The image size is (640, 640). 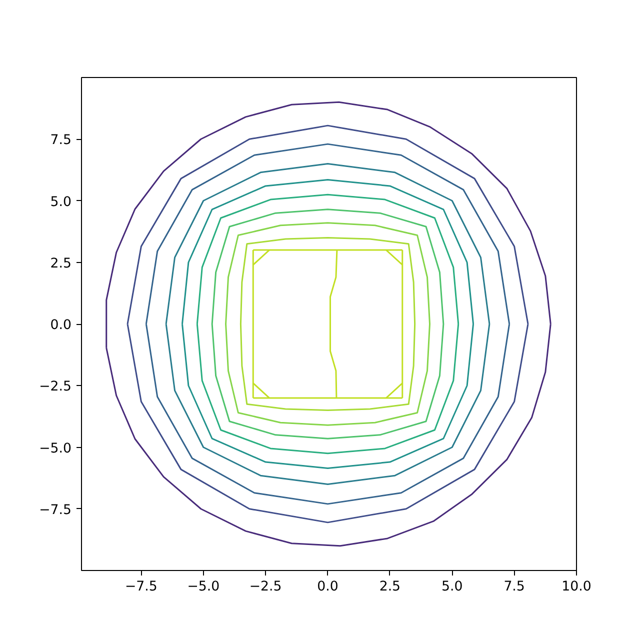 What do you see at coordinates (514, 587) in the screenshot?
I see `x-tick-label: 7.5` at bounding box center [514, 587].